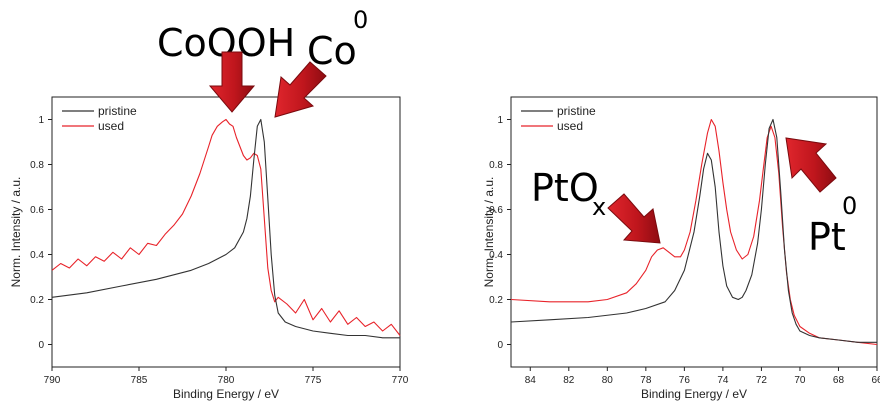 The height and width of the screenshot is (407, 880). Describe the element at coordinates (723, 380) in the screenshot. I see `x-tick-label: 74` at that location.